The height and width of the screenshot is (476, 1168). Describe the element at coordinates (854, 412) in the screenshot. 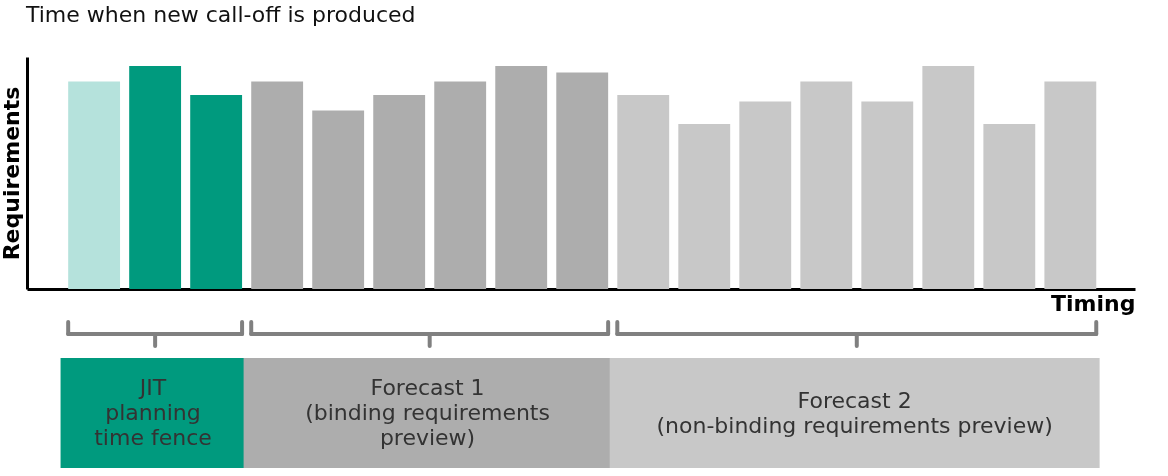

I see `text: Forecast 2 (non-binding requirements preview)` at that location.